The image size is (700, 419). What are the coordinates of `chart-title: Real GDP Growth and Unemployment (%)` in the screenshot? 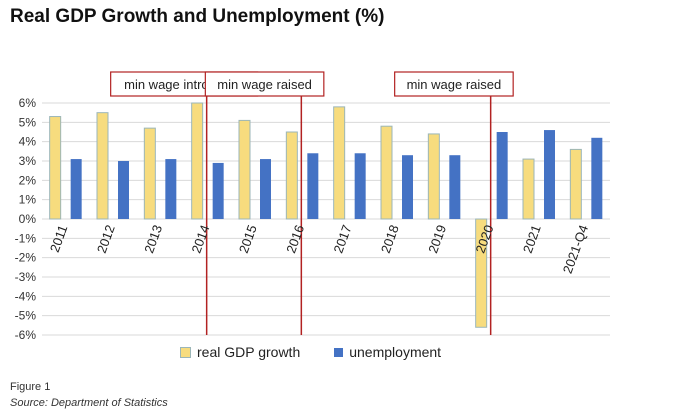 It's located at (197, 16).